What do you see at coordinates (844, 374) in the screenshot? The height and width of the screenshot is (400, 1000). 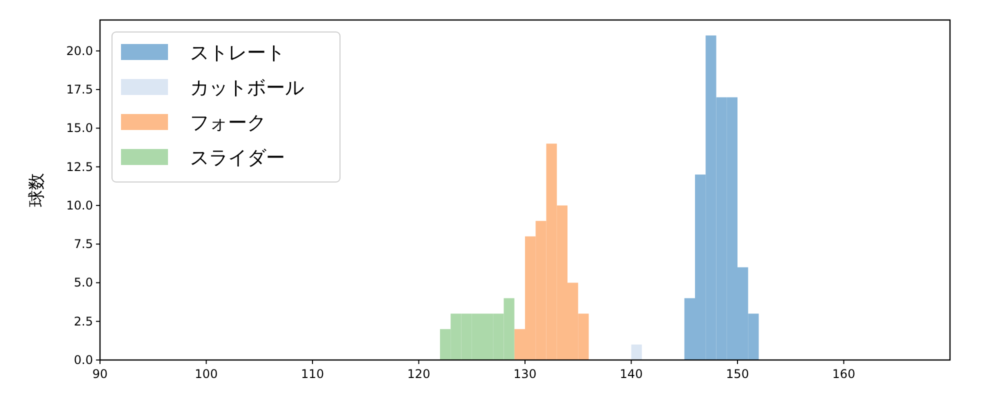 I see `x-tick-label: 160` at bounding box center [844, 374].